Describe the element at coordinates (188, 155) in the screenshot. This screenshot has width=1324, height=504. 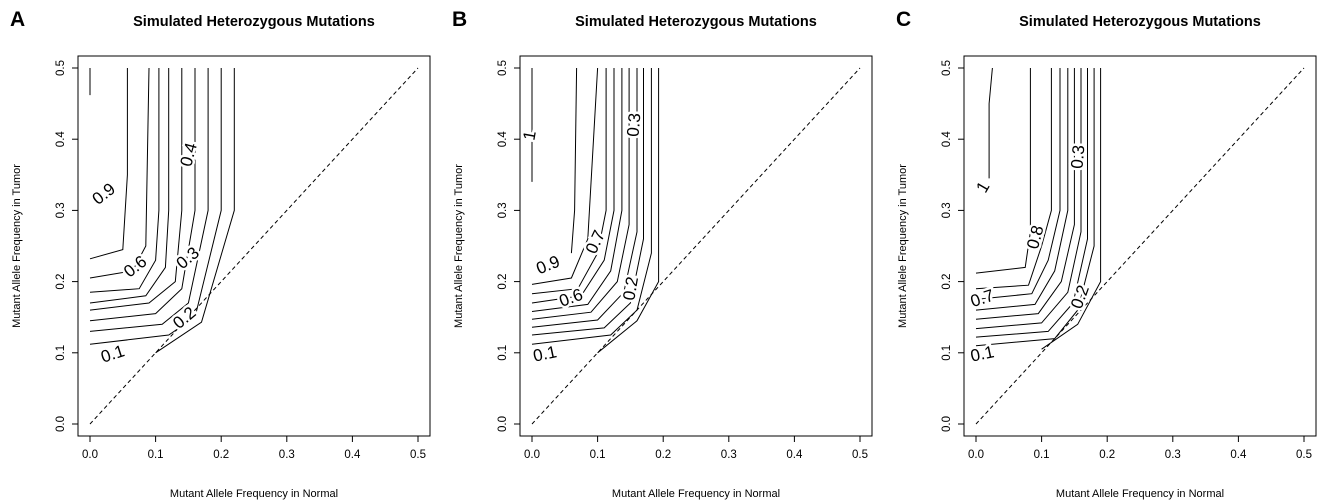
I see `contour-label: 0.4` at that location.